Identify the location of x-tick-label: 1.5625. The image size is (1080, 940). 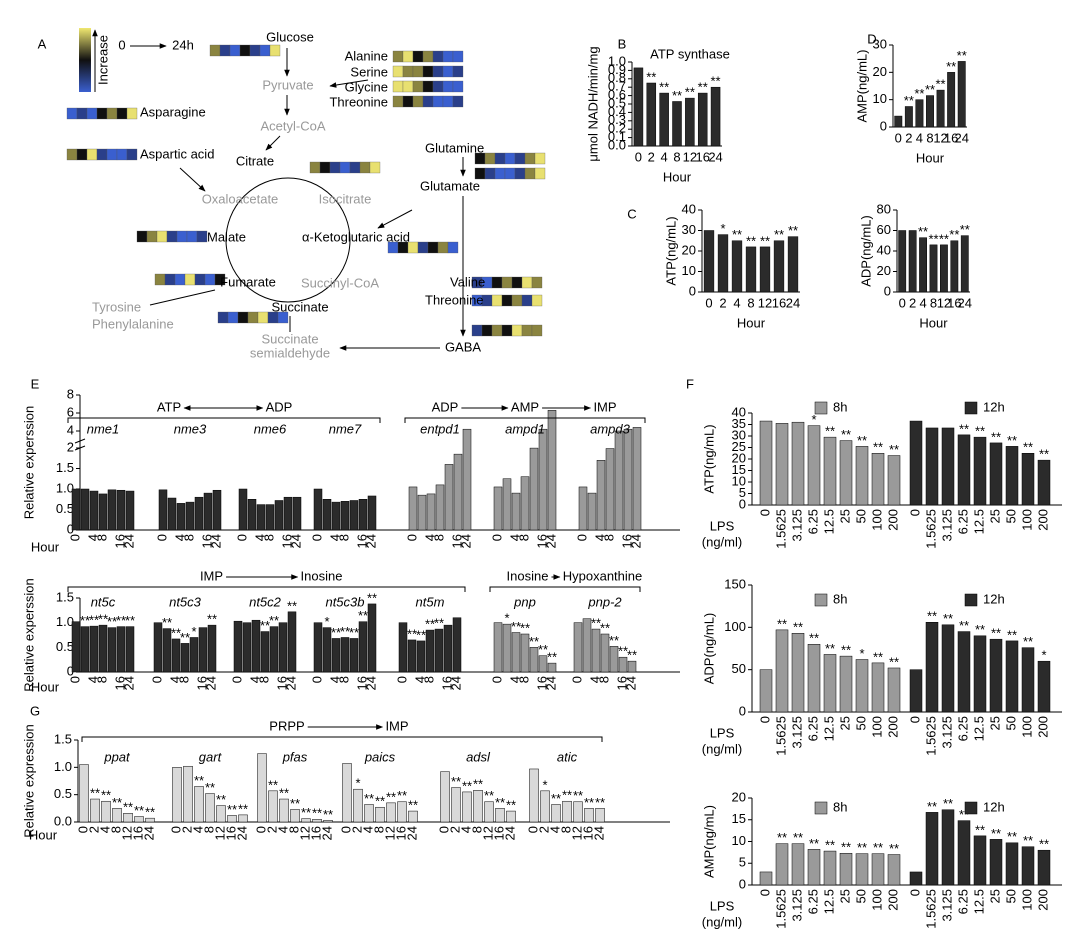
(930, 909).